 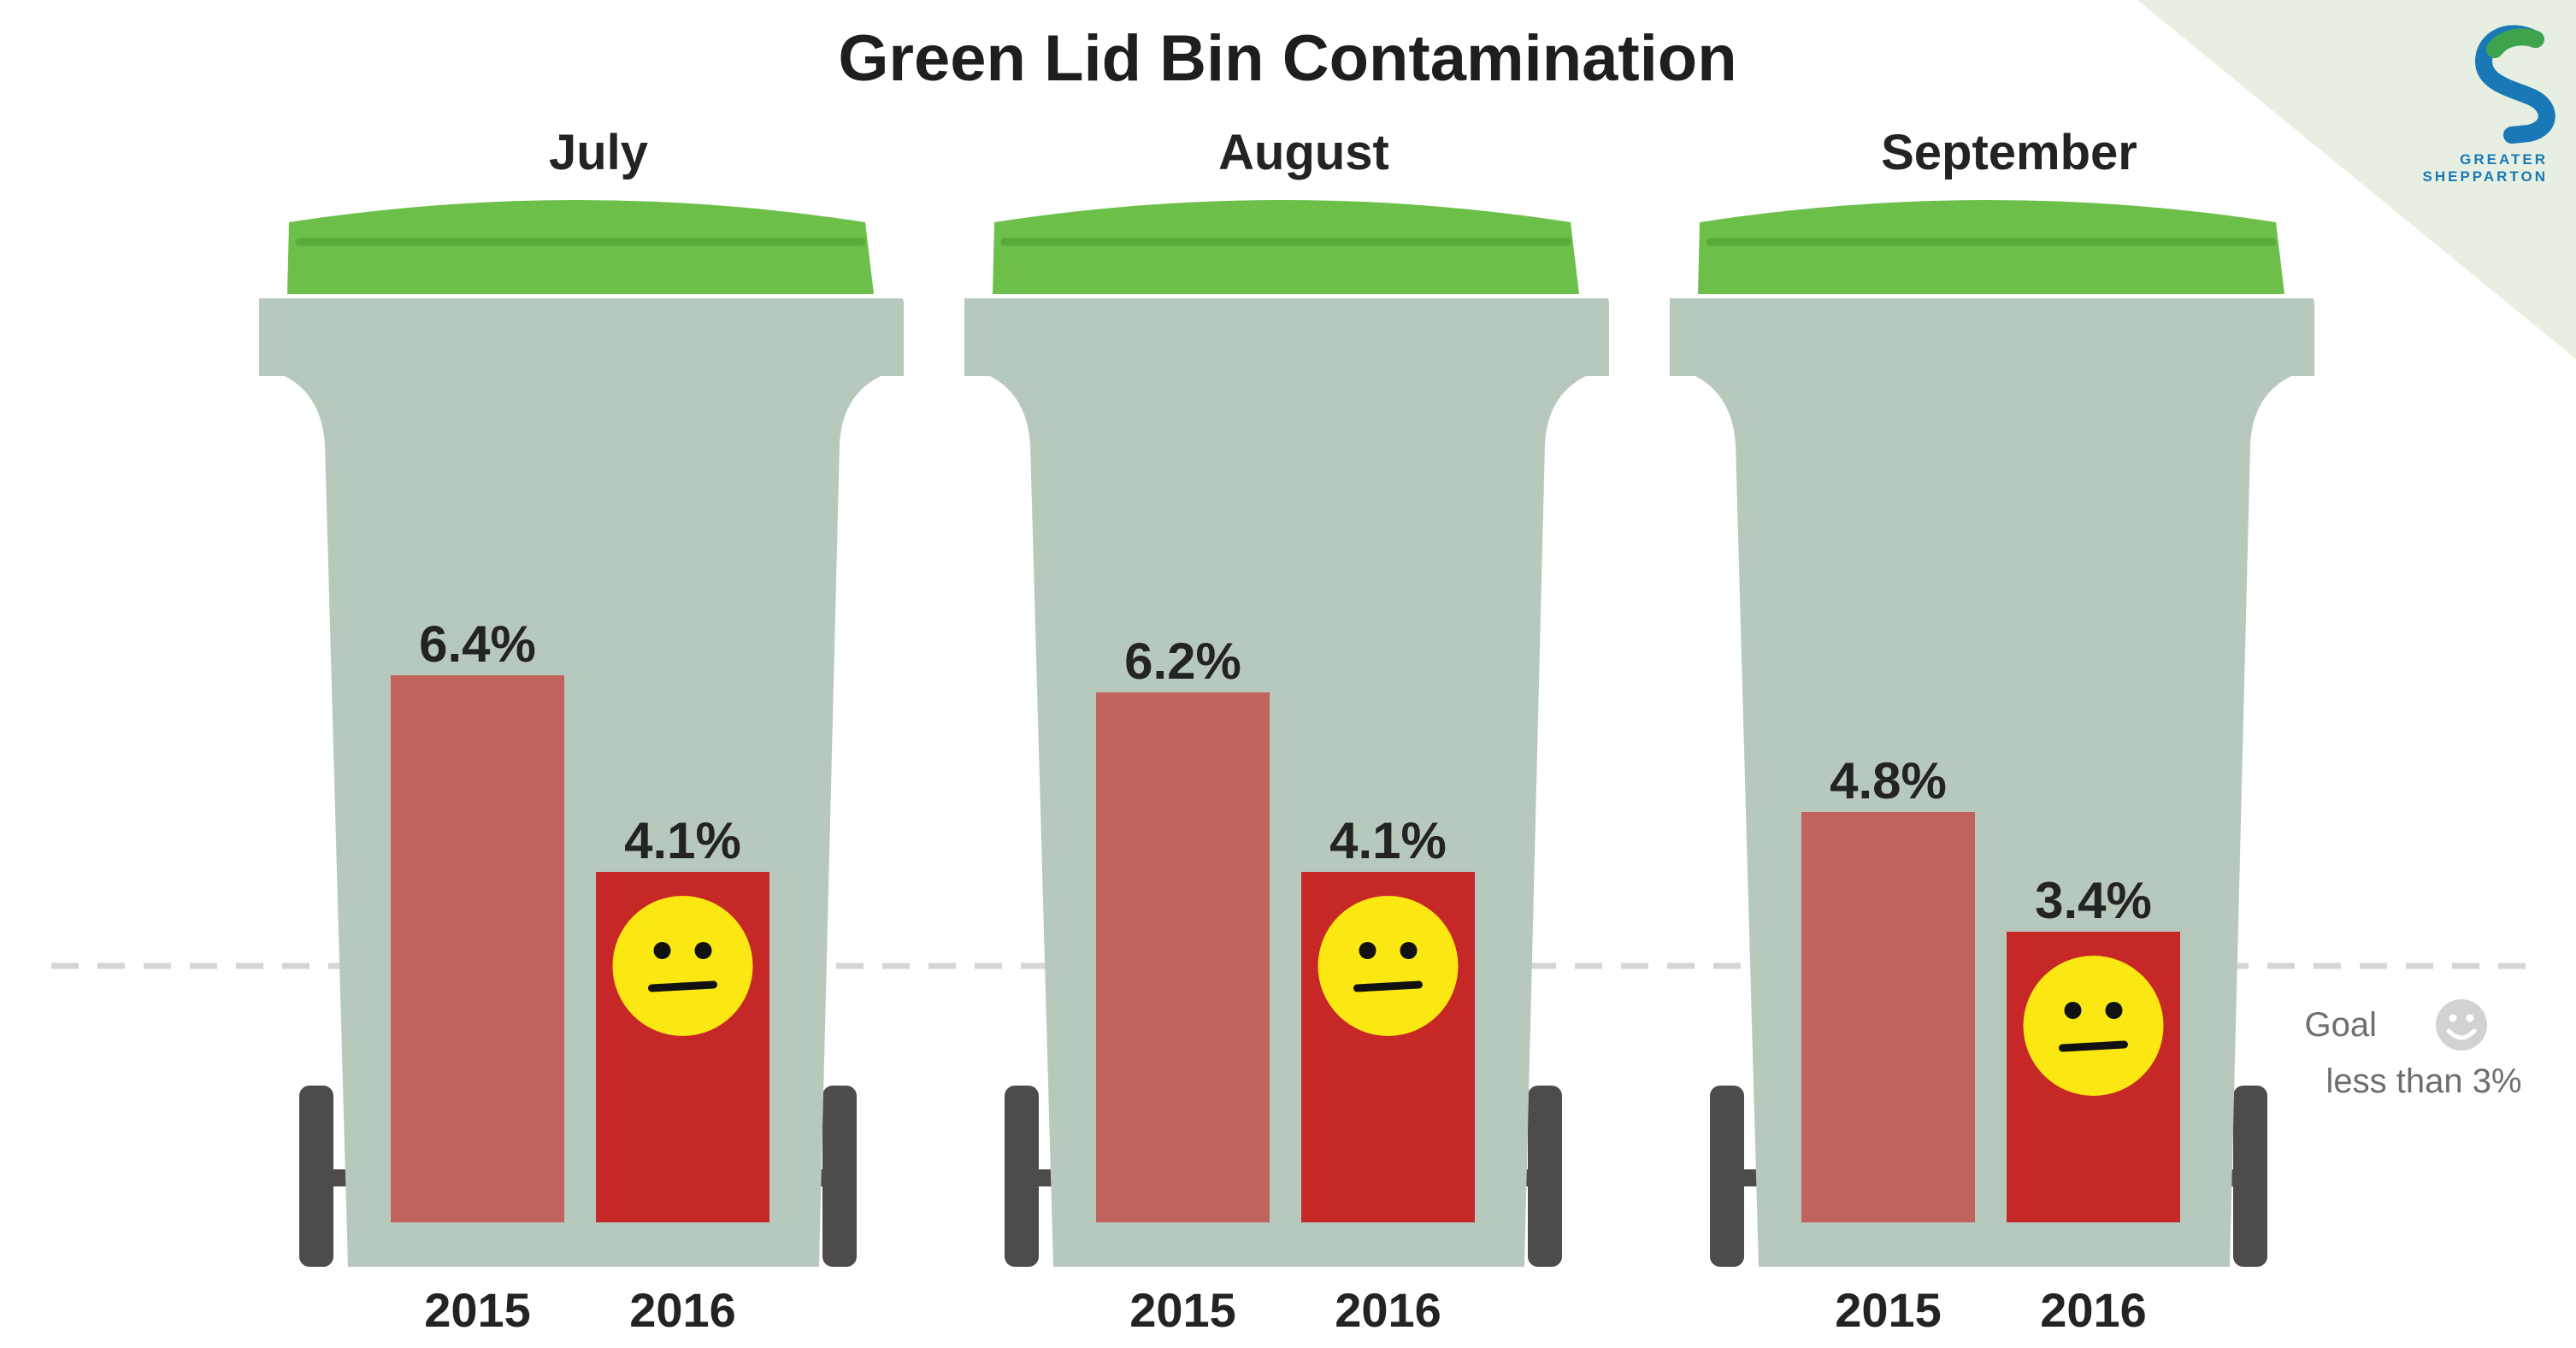 I want to click on value-label: 6.2%, so click(x=1182, y=661).